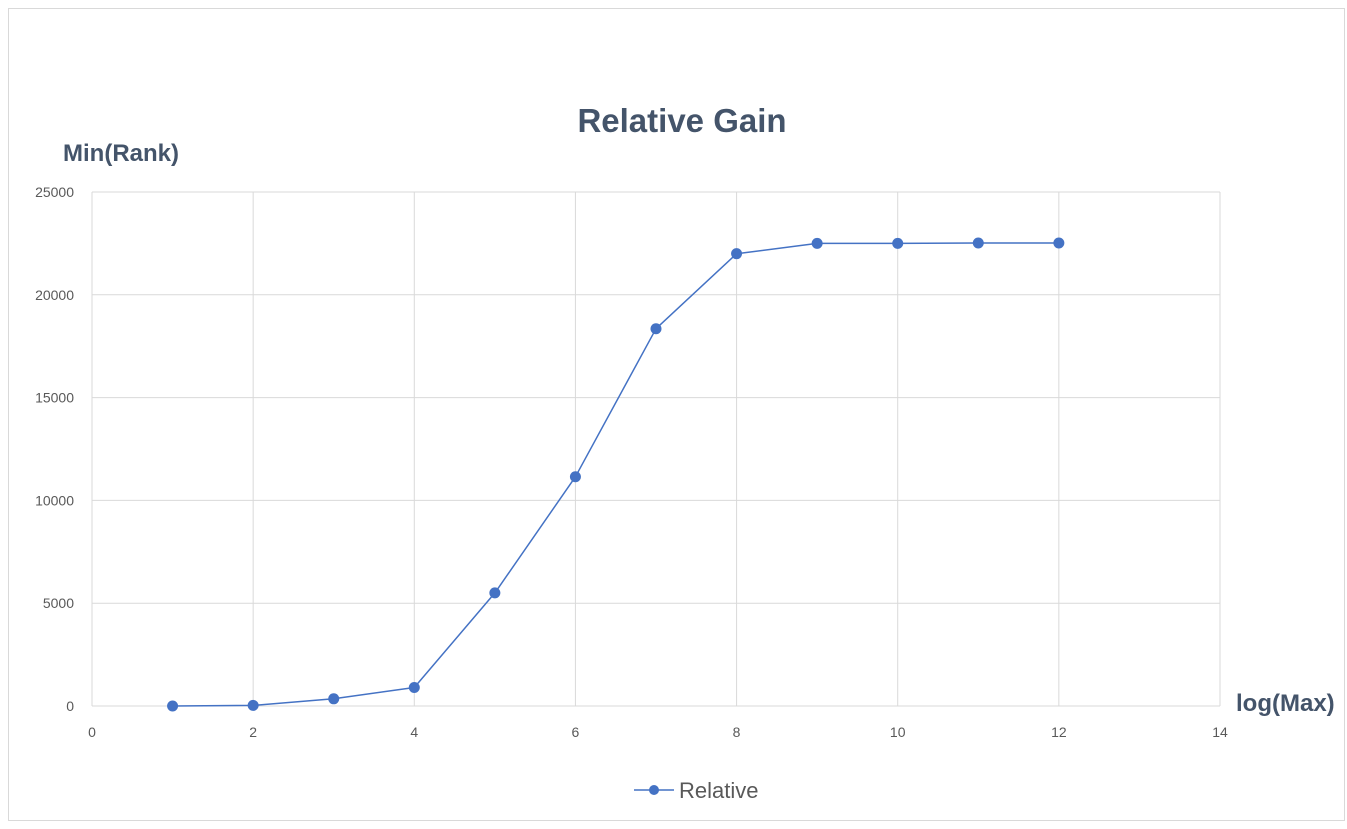 The width and height of the screenshot is (1347, 829). Describe the element at coordinates (681, 120) in the screenshot. I see `chart-title: Relative Gain` at that location.